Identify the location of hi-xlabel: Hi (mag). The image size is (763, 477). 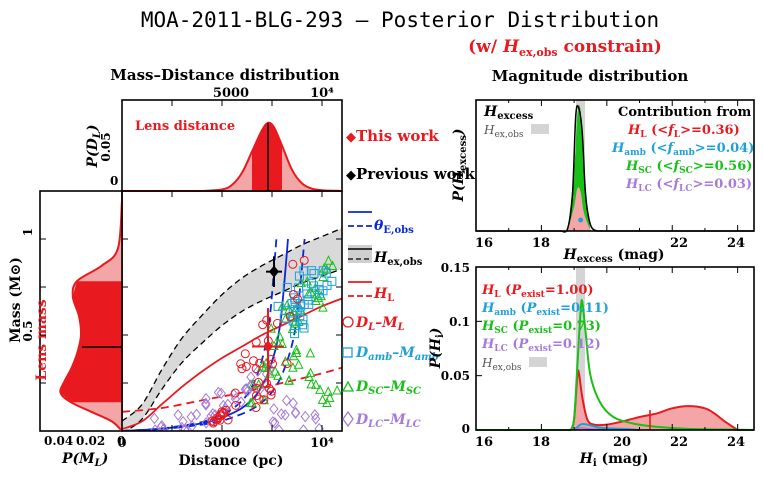
(614, 460).